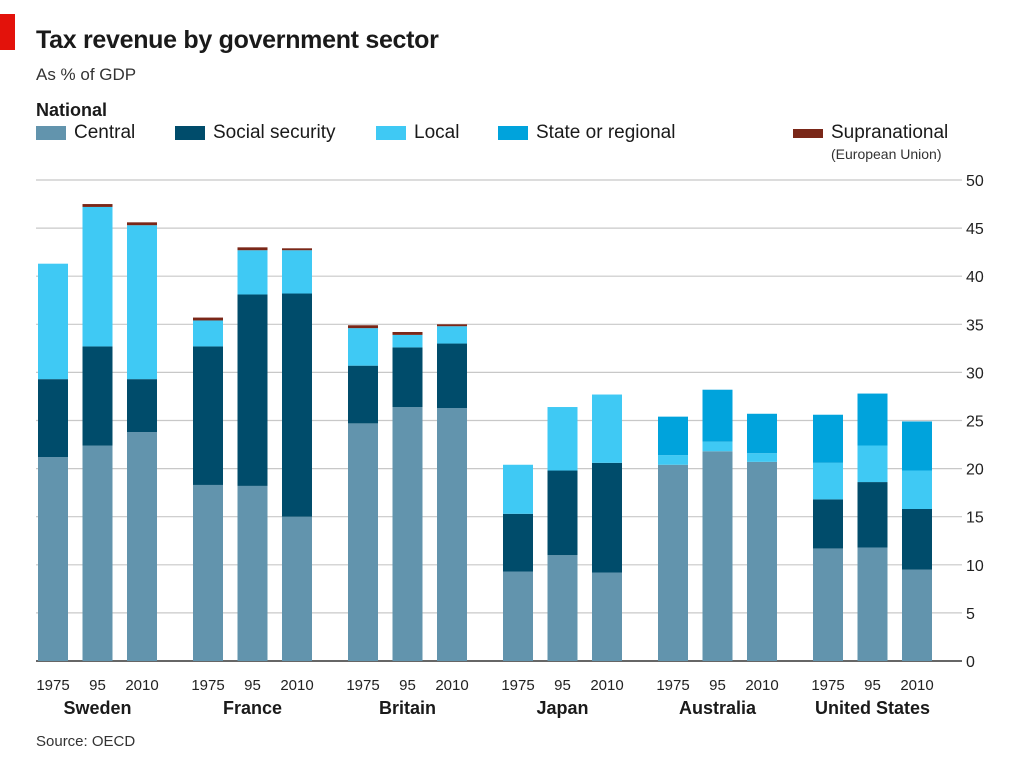 The height and width of the screenshot is (768, 1024). Describe the element at coordinates (72, 110) in the screenshot. I see `legend-group-label: National` at that location.